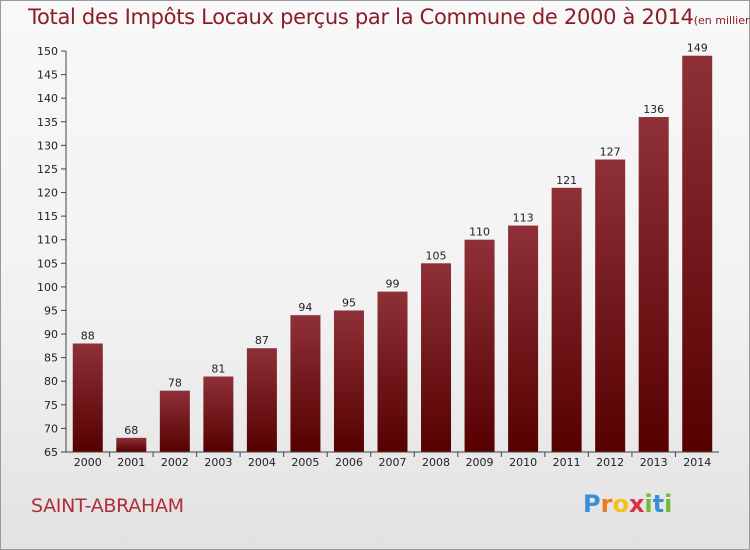 Image resolution: width=750 pixels, height=550 pixels. I want to click on bar-value-label: 88, so click(88, 335).